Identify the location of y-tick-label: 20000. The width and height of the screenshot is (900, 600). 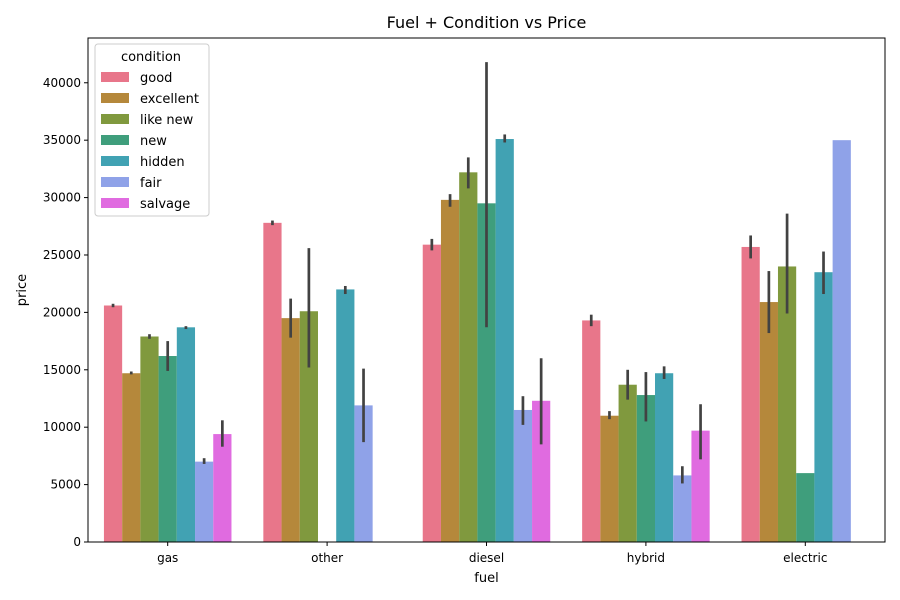
(62, 312).